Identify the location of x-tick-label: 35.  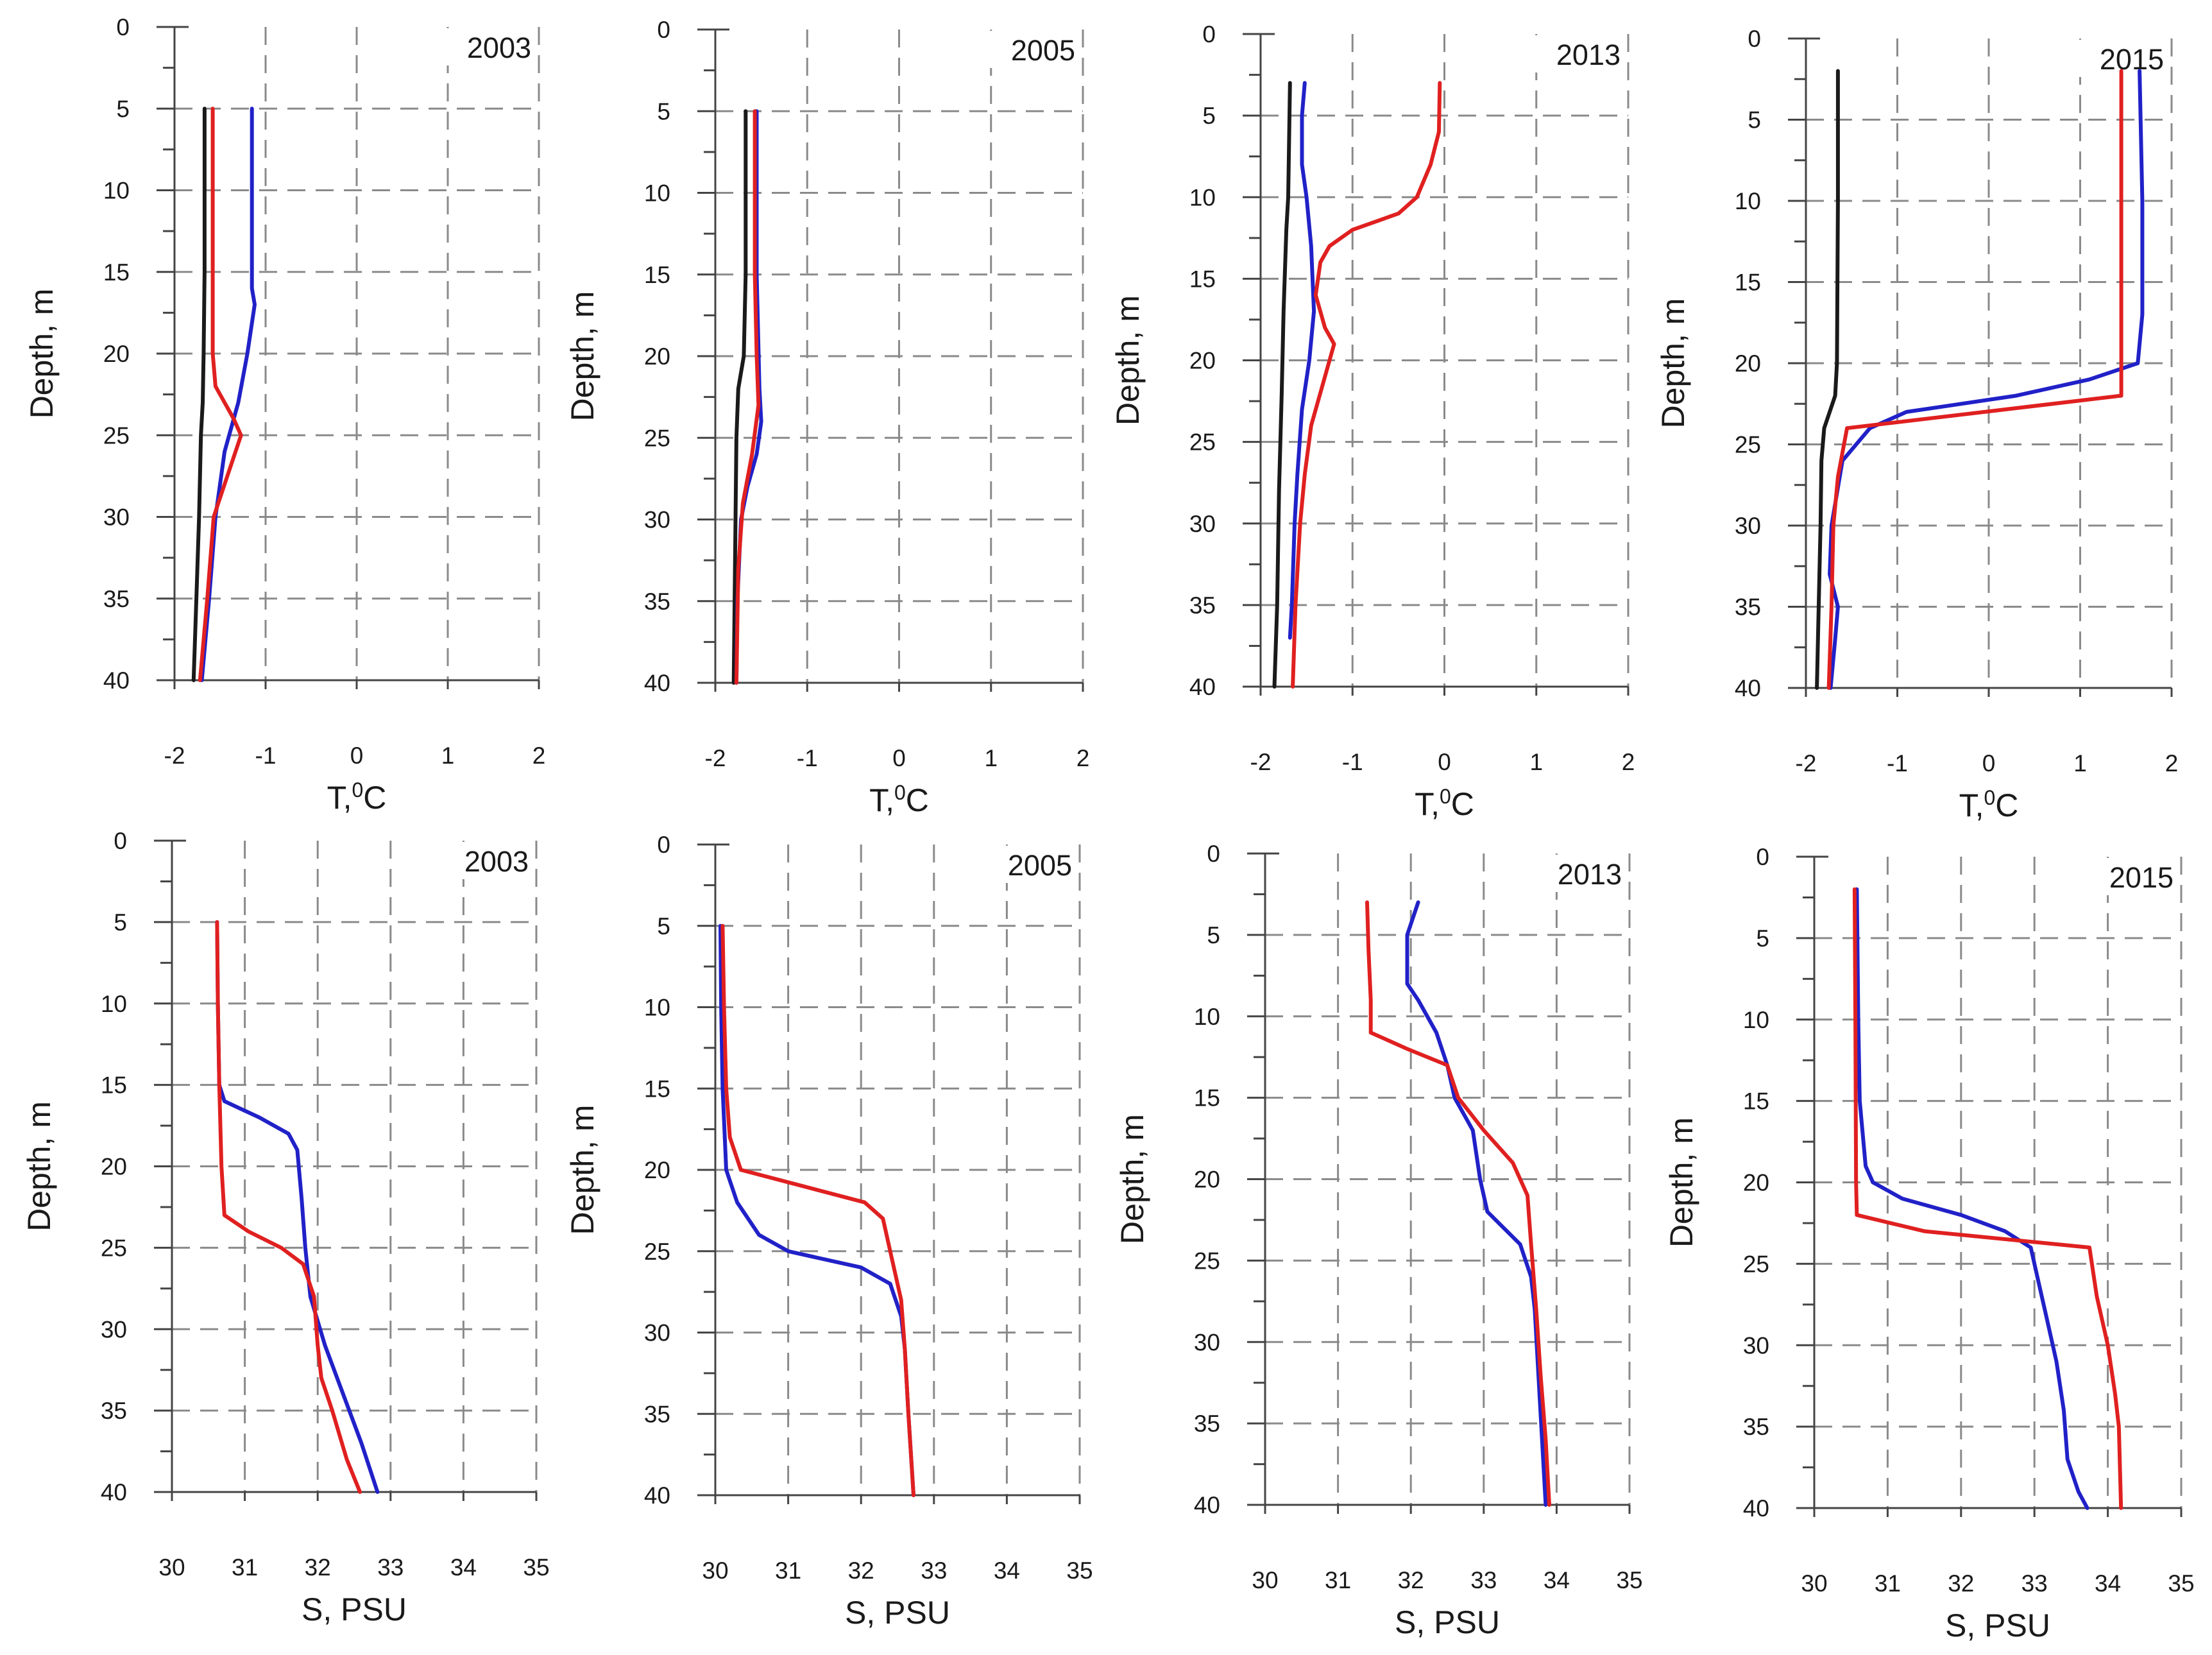
(1079, 1570).